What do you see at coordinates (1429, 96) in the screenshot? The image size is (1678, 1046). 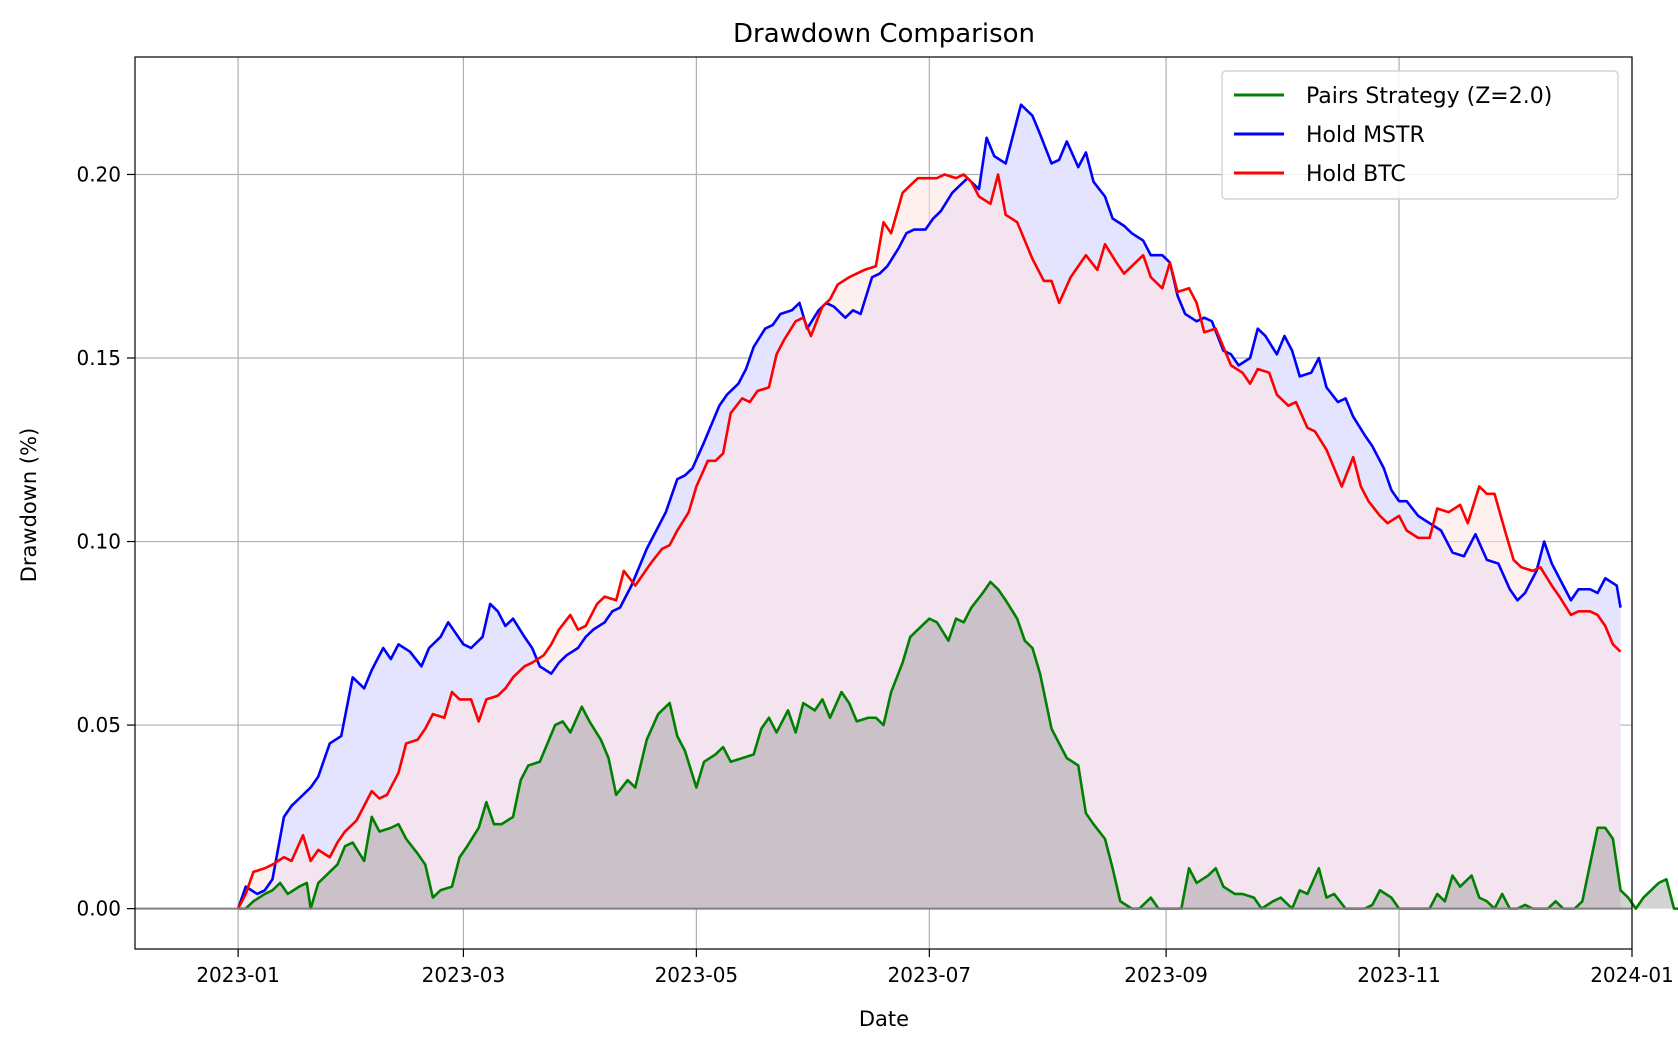 I see `legend-label: Pairs Strategy (Z=2.0)` at bounding box center [1429, 96].